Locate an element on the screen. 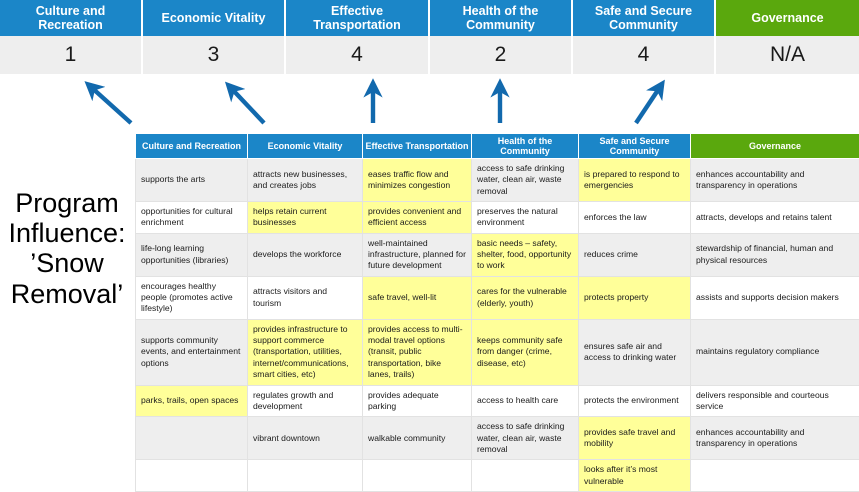  matrix-cell-highlighted: protects property is located at coordinates (635, 297).